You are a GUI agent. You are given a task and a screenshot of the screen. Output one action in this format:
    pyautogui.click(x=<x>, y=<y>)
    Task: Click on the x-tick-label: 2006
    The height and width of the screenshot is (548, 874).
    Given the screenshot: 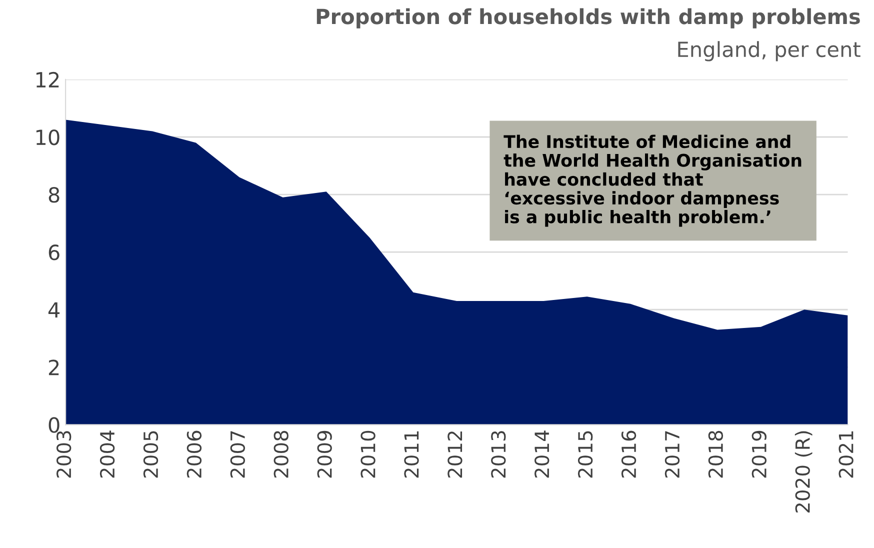 What is the action you would take?
    pyautogui.click(x=194, y=454)
    